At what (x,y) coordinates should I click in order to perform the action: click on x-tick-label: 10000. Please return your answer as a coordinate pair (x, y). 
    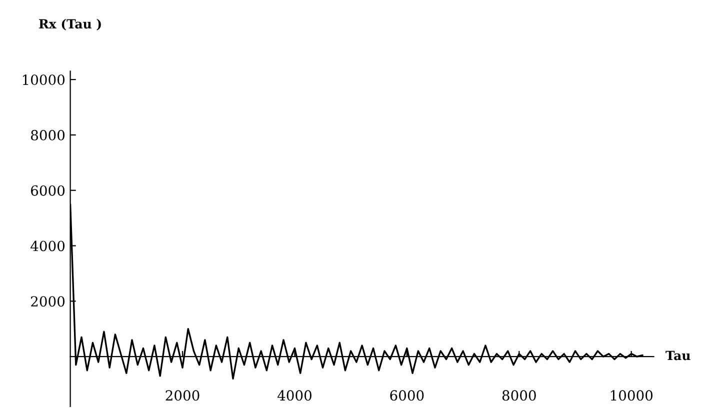
    Looking at the image, I should click on (631, 395).